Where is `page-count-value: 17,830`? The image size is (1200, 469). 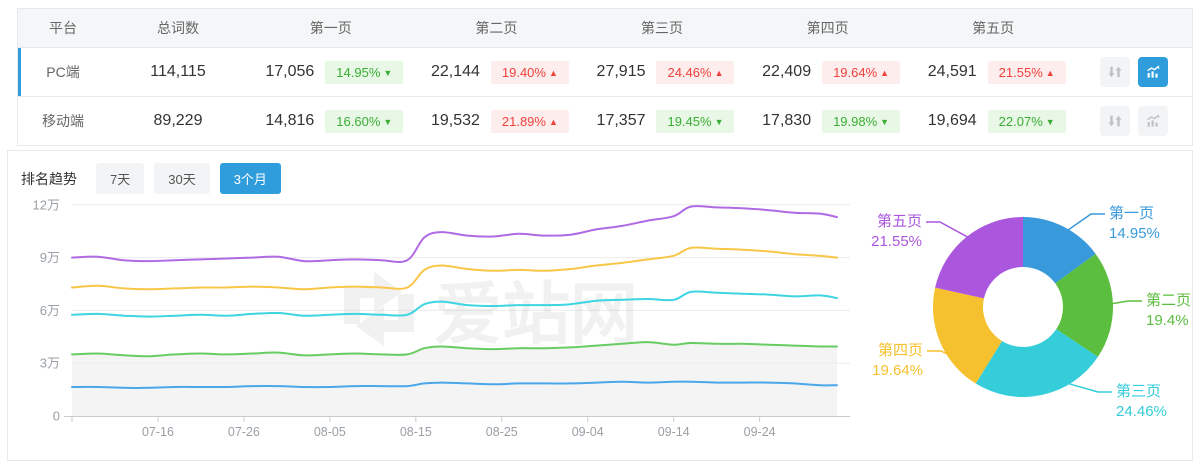 page-count-value: 17,830 is located at coordinates (787, 120).